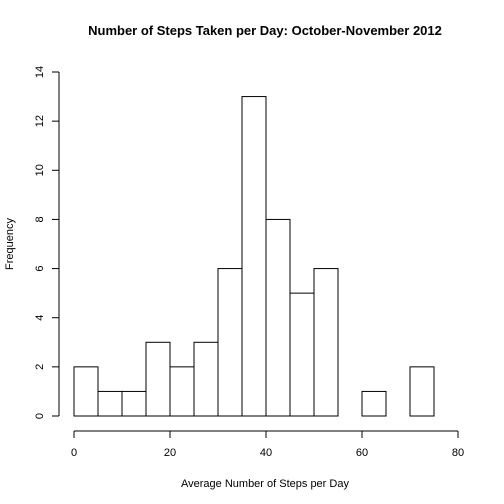  I want to click on y-tick-label: 14, so click(40, 72).